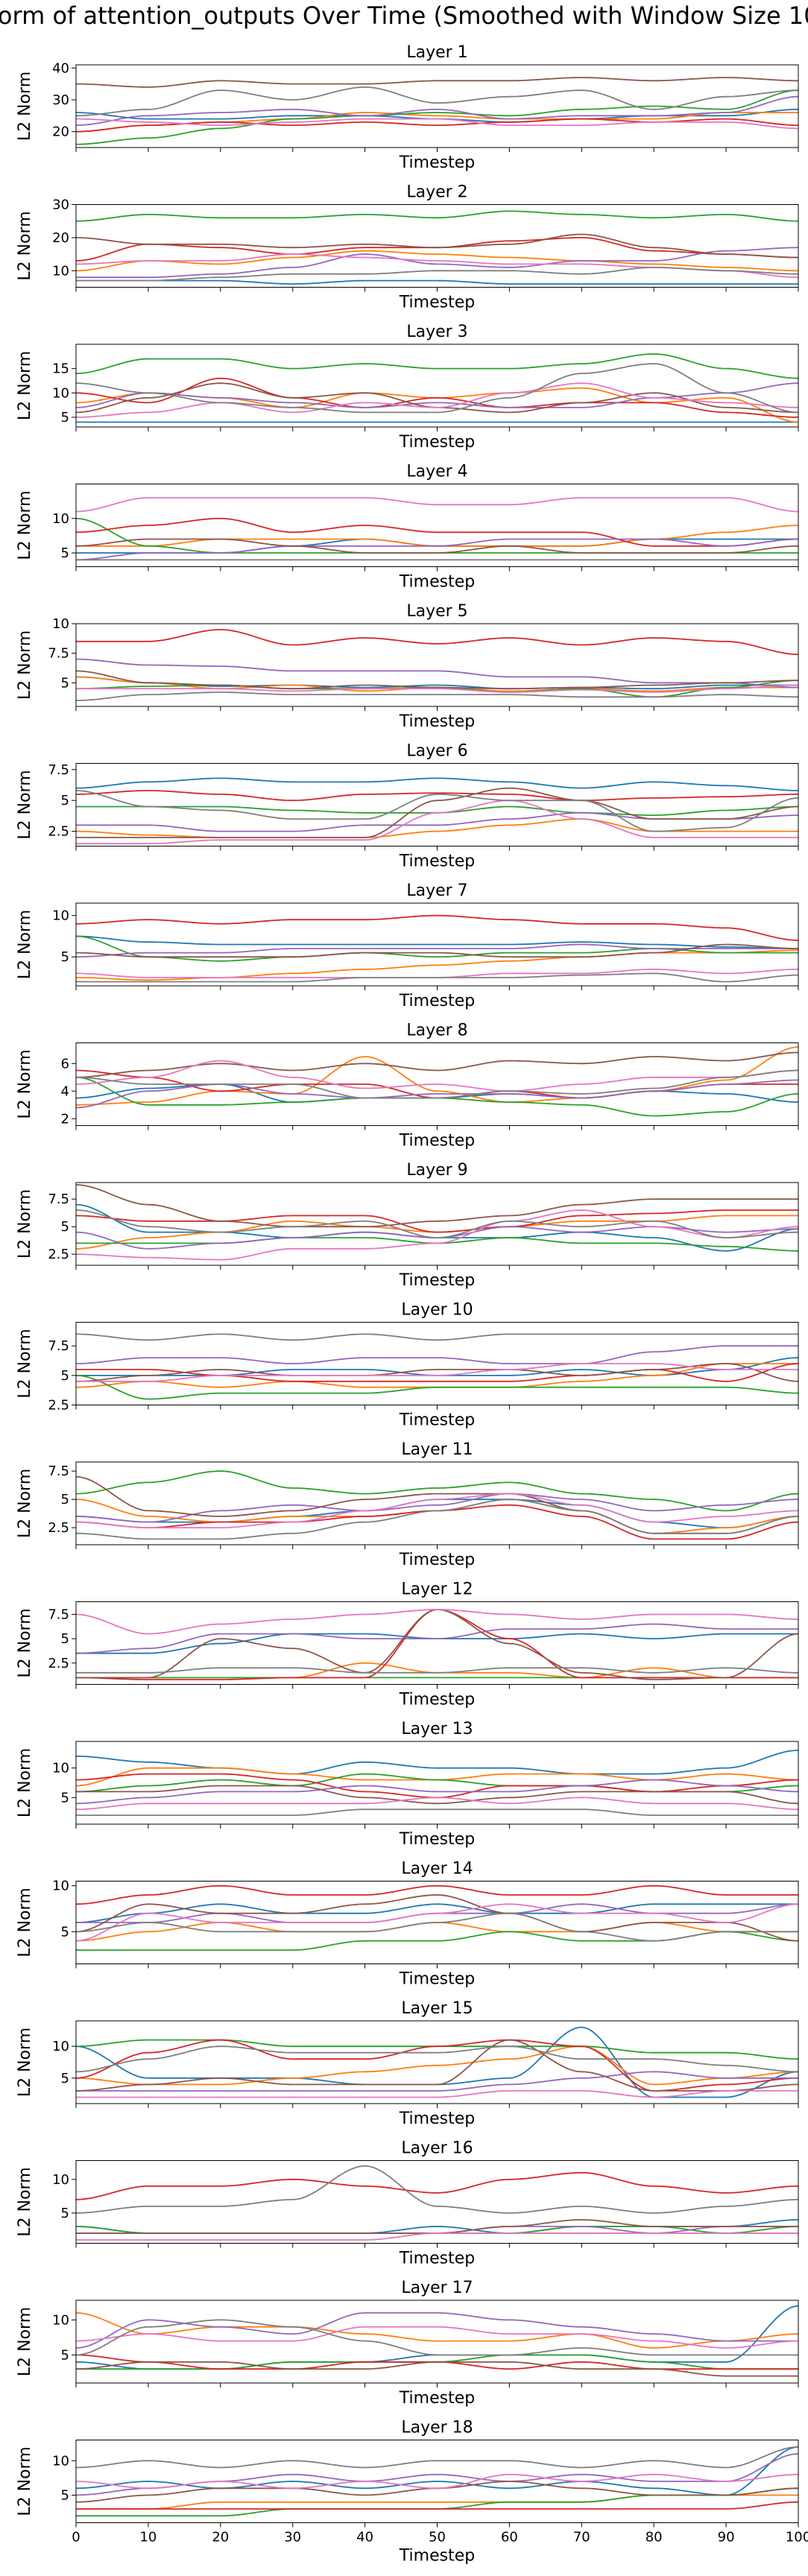  Describe the element at coordinates (60, 205) in the screenshot. I see `y-tick-label: 30` at that location.